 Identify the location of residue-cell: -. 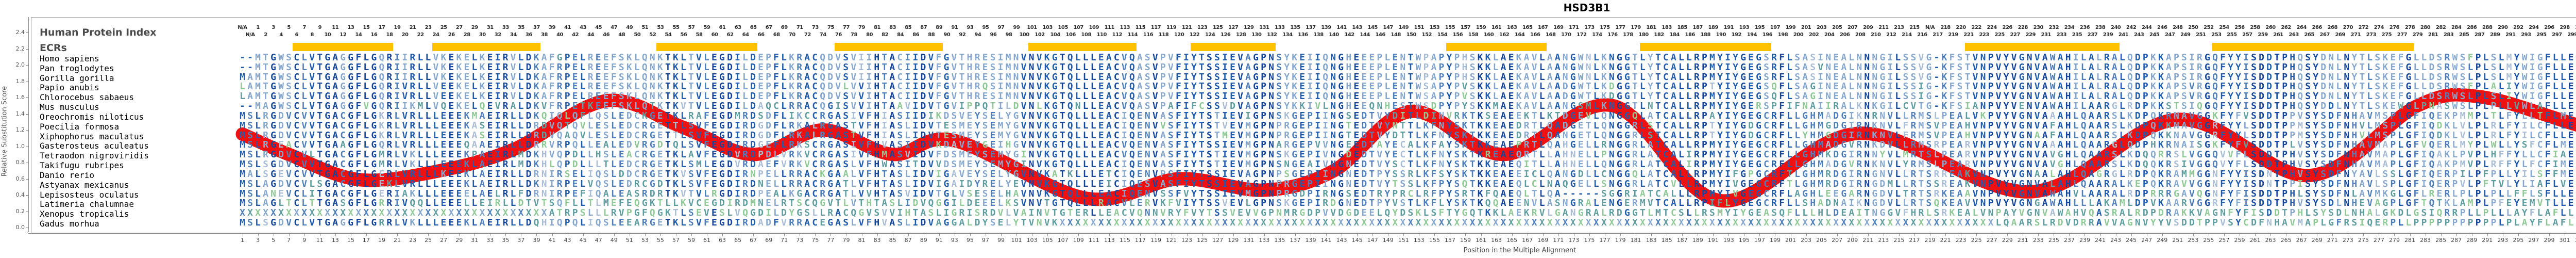
(250, 67).